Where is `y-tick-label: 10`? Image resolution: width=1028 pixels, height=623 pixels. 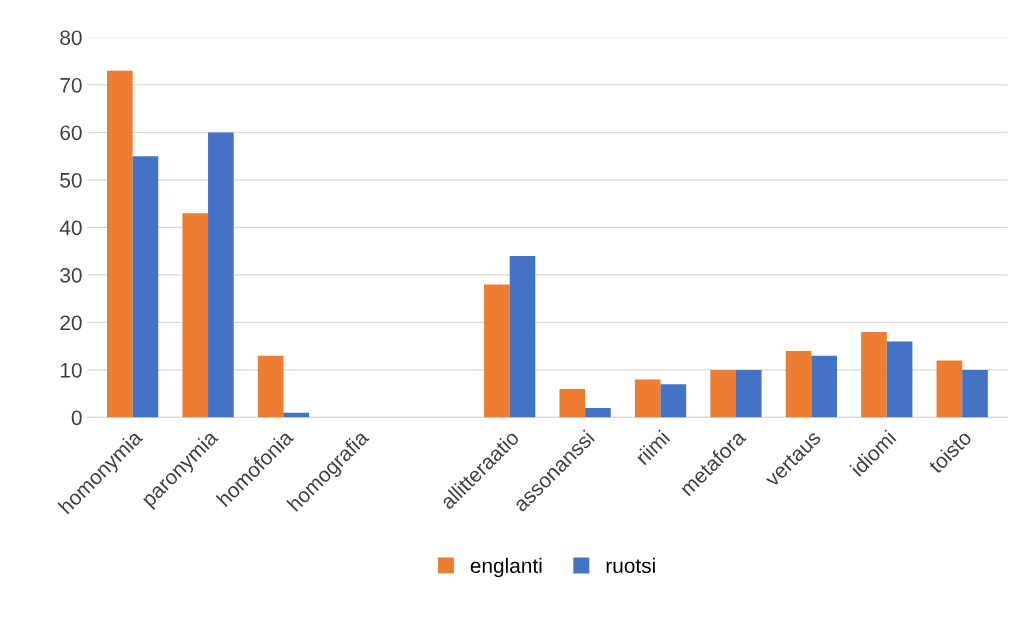
y-tick-label: 10 is located at coordinates (71, 370).